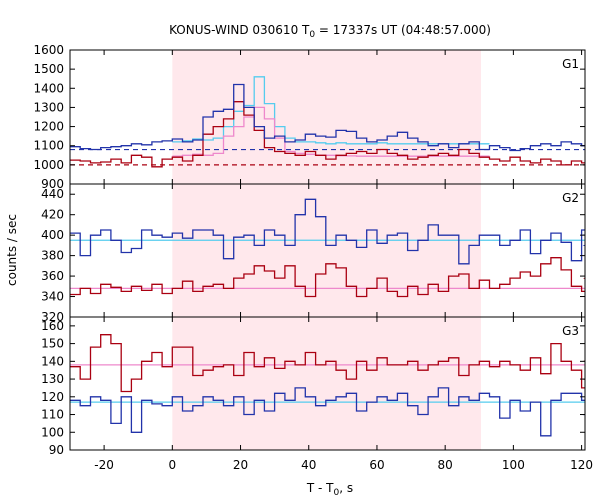  What do you see at coordinates (570, 198) in the screenshot?
I see `panel-label: G2` at bounding box center [570, 198].